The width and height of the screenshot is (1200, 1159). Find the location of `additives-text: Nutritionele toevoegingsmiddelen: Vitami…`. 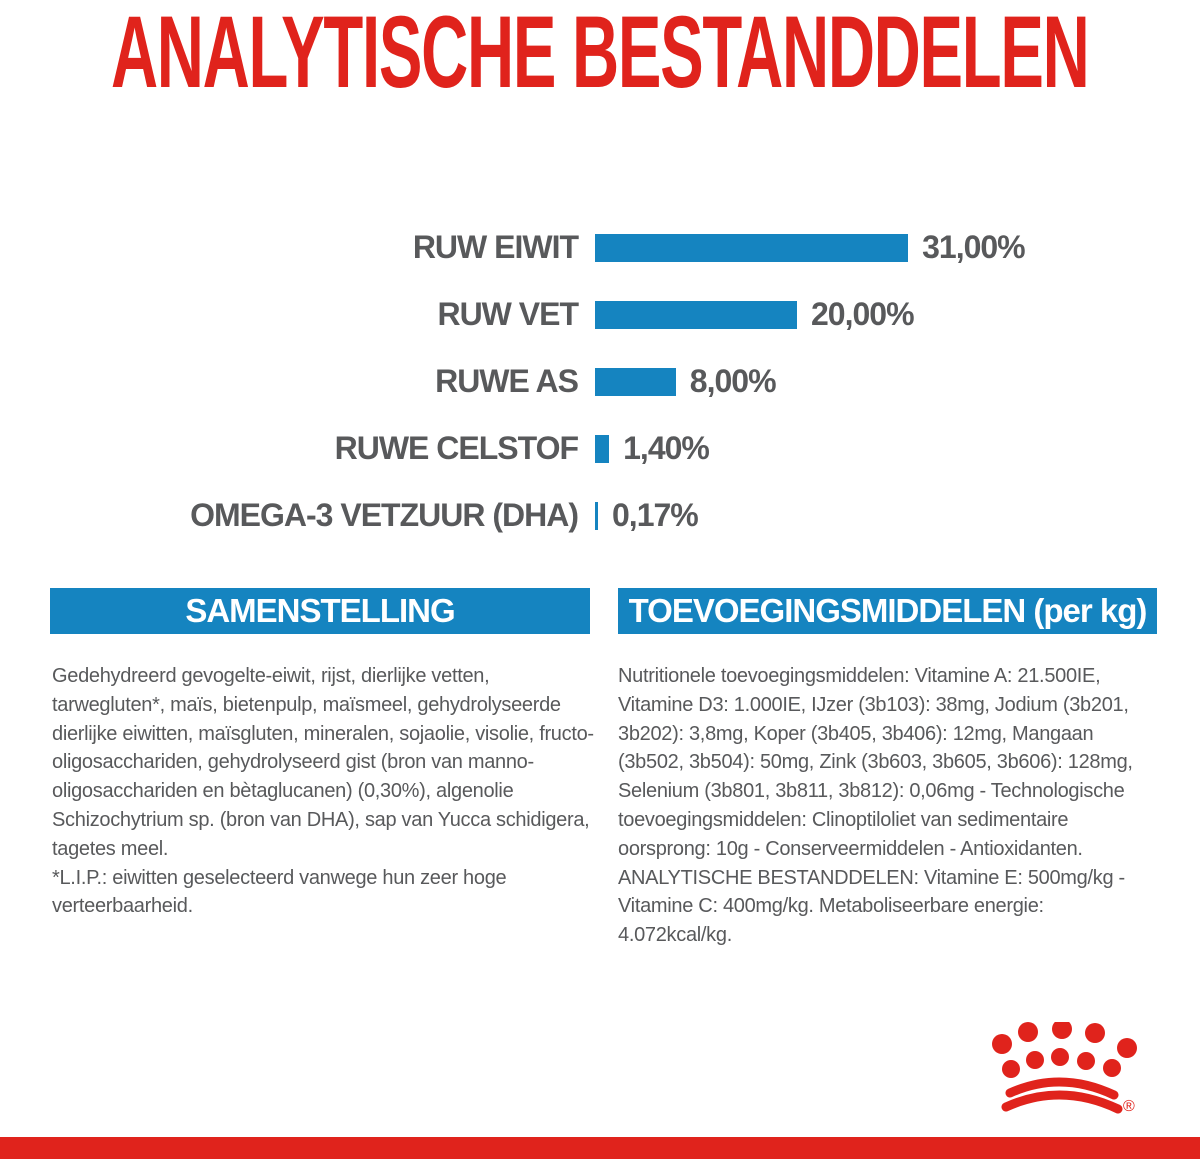

additives-text: Nutritionele toevoegingsmiddelen: Vitami… is located at coordinates (888, 806).